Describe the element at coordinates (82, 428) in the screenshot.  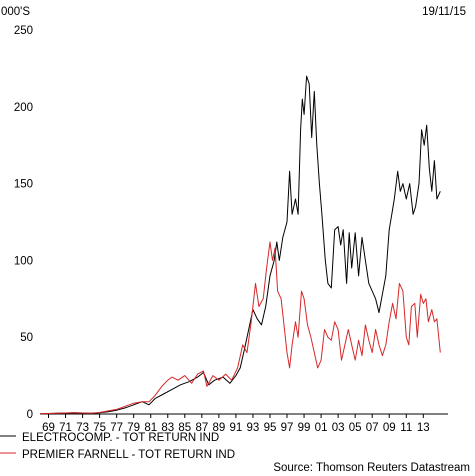
I see `x-tick-label: 73` at that location.